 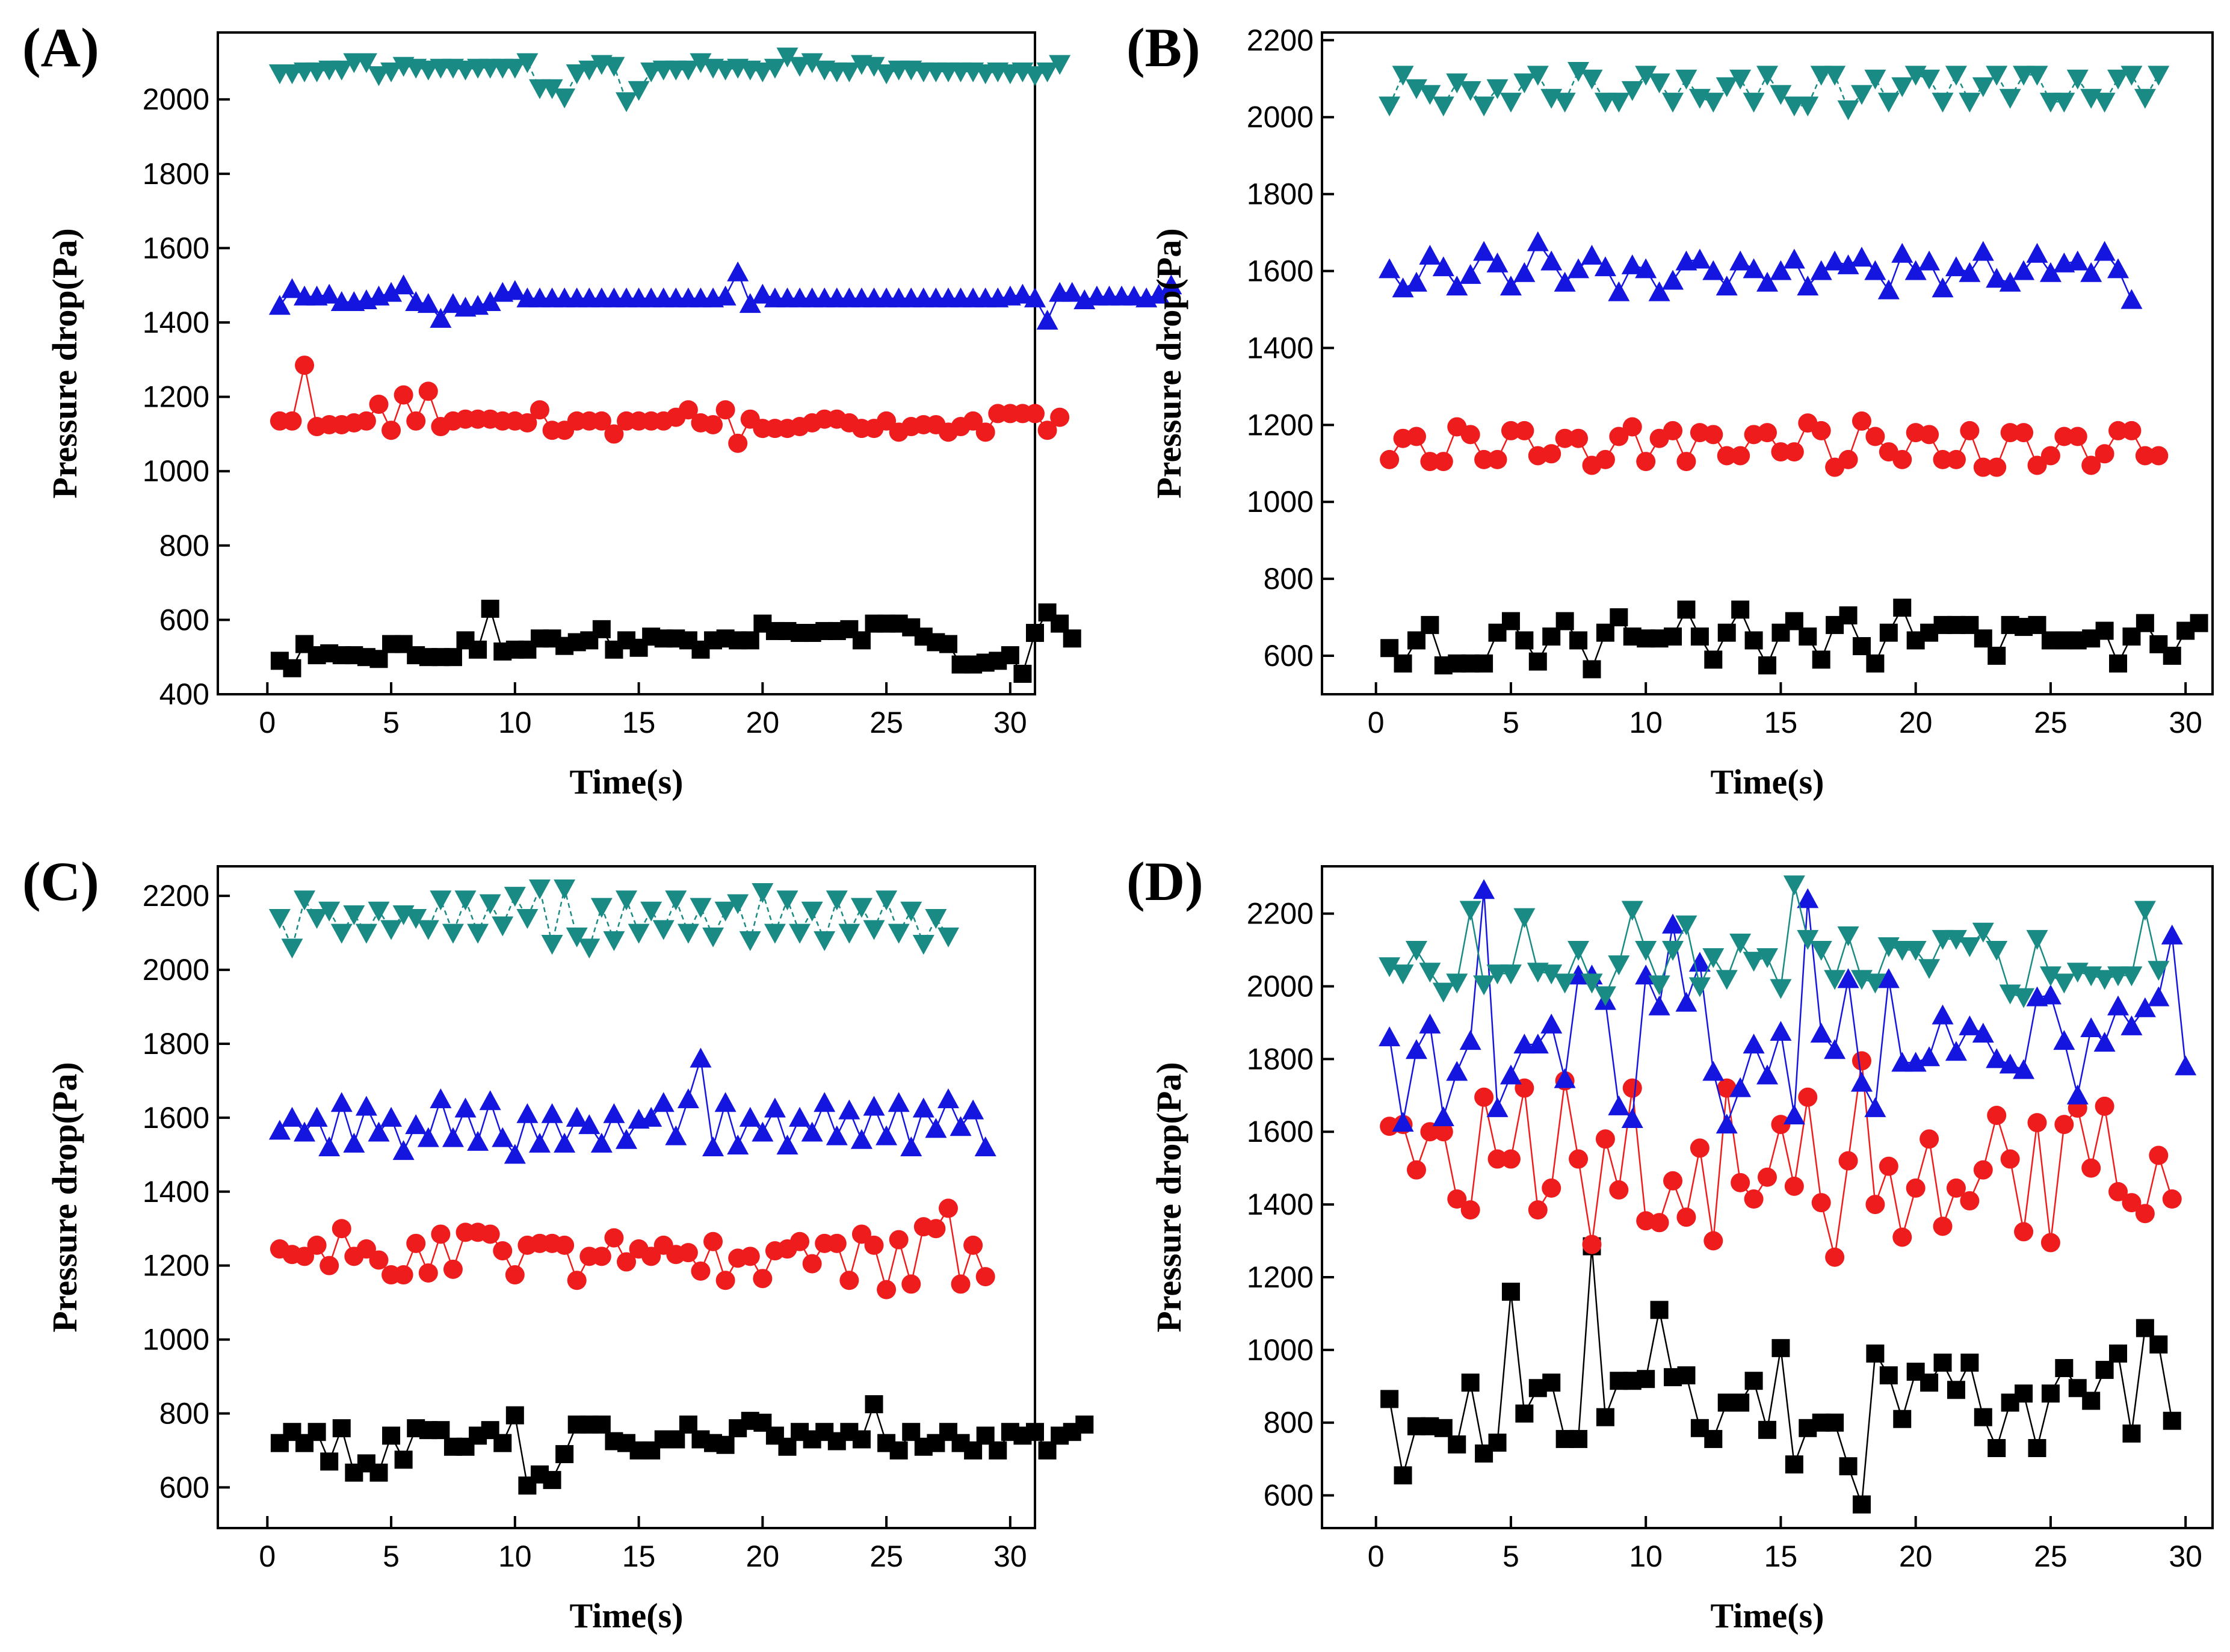 I want to click on y-tick-label: 1200, so click(x=176, y=397).